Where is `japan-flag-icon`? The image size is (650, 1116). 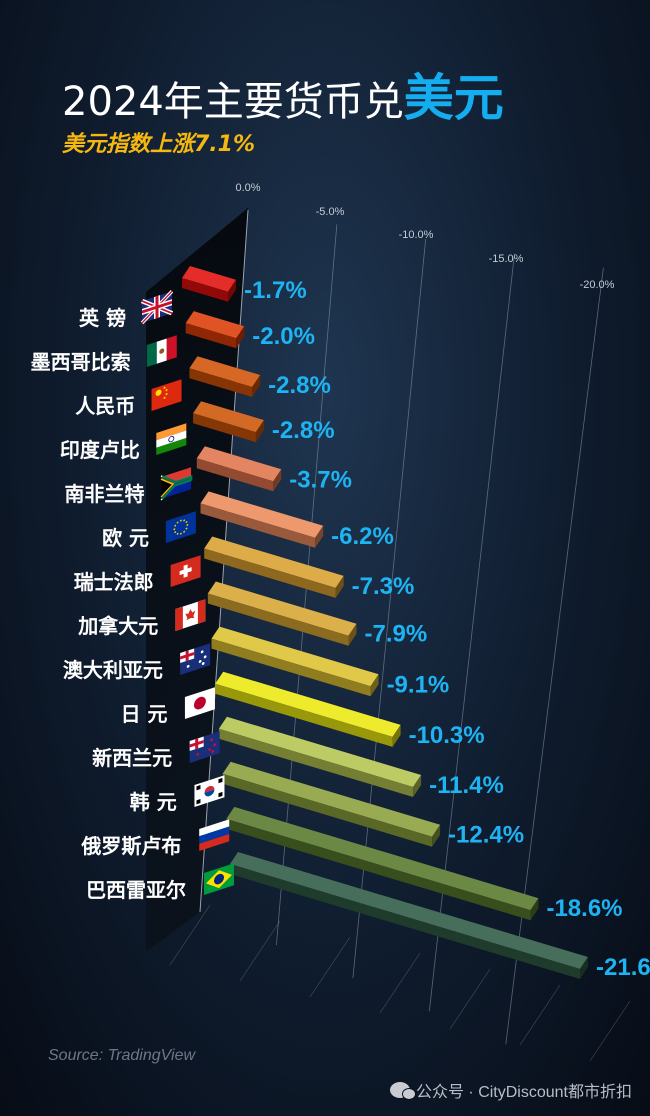 japan-flag-icon is located at coordinates (199, 703).